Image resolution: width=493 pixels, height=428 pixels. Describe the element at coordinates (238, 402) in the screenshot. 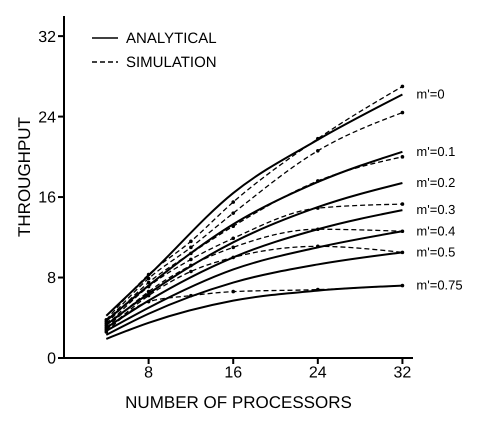

I see `x-axis-title: NUMBER OF PROCESSORS` at that location.